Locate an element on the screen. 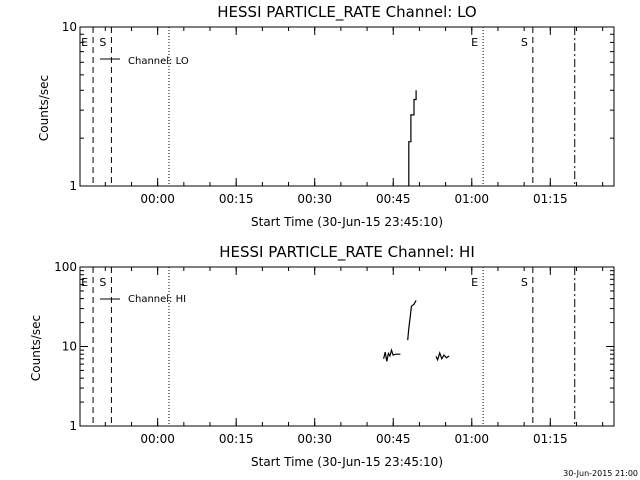 The height and width of the screenshot is (480, 640). lo-legend-label: Channel: LO is located at coordinates (158, 61).